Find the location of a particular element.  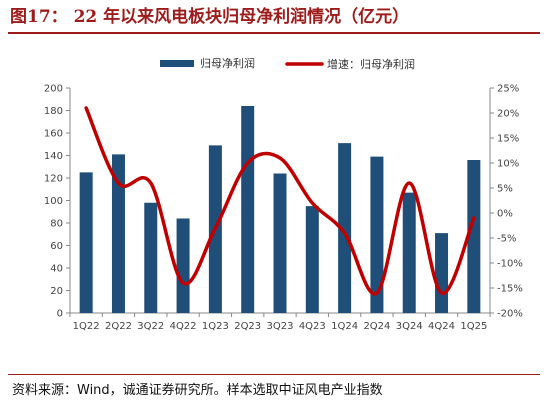

left-tick-label: 120 is located at coordinates (53, 179).